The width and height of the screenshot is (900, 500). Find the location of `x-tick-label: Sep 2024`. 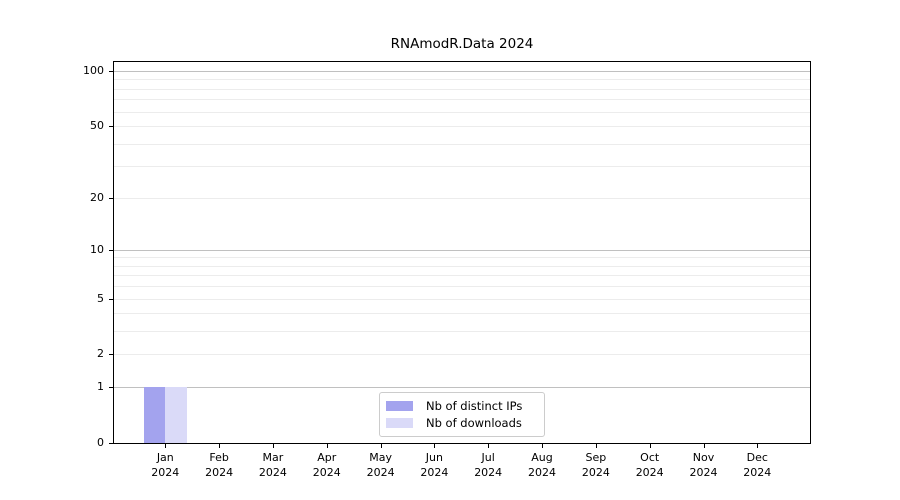

x-tick-label: Sep 2024 is located at coordinates (595, 465).